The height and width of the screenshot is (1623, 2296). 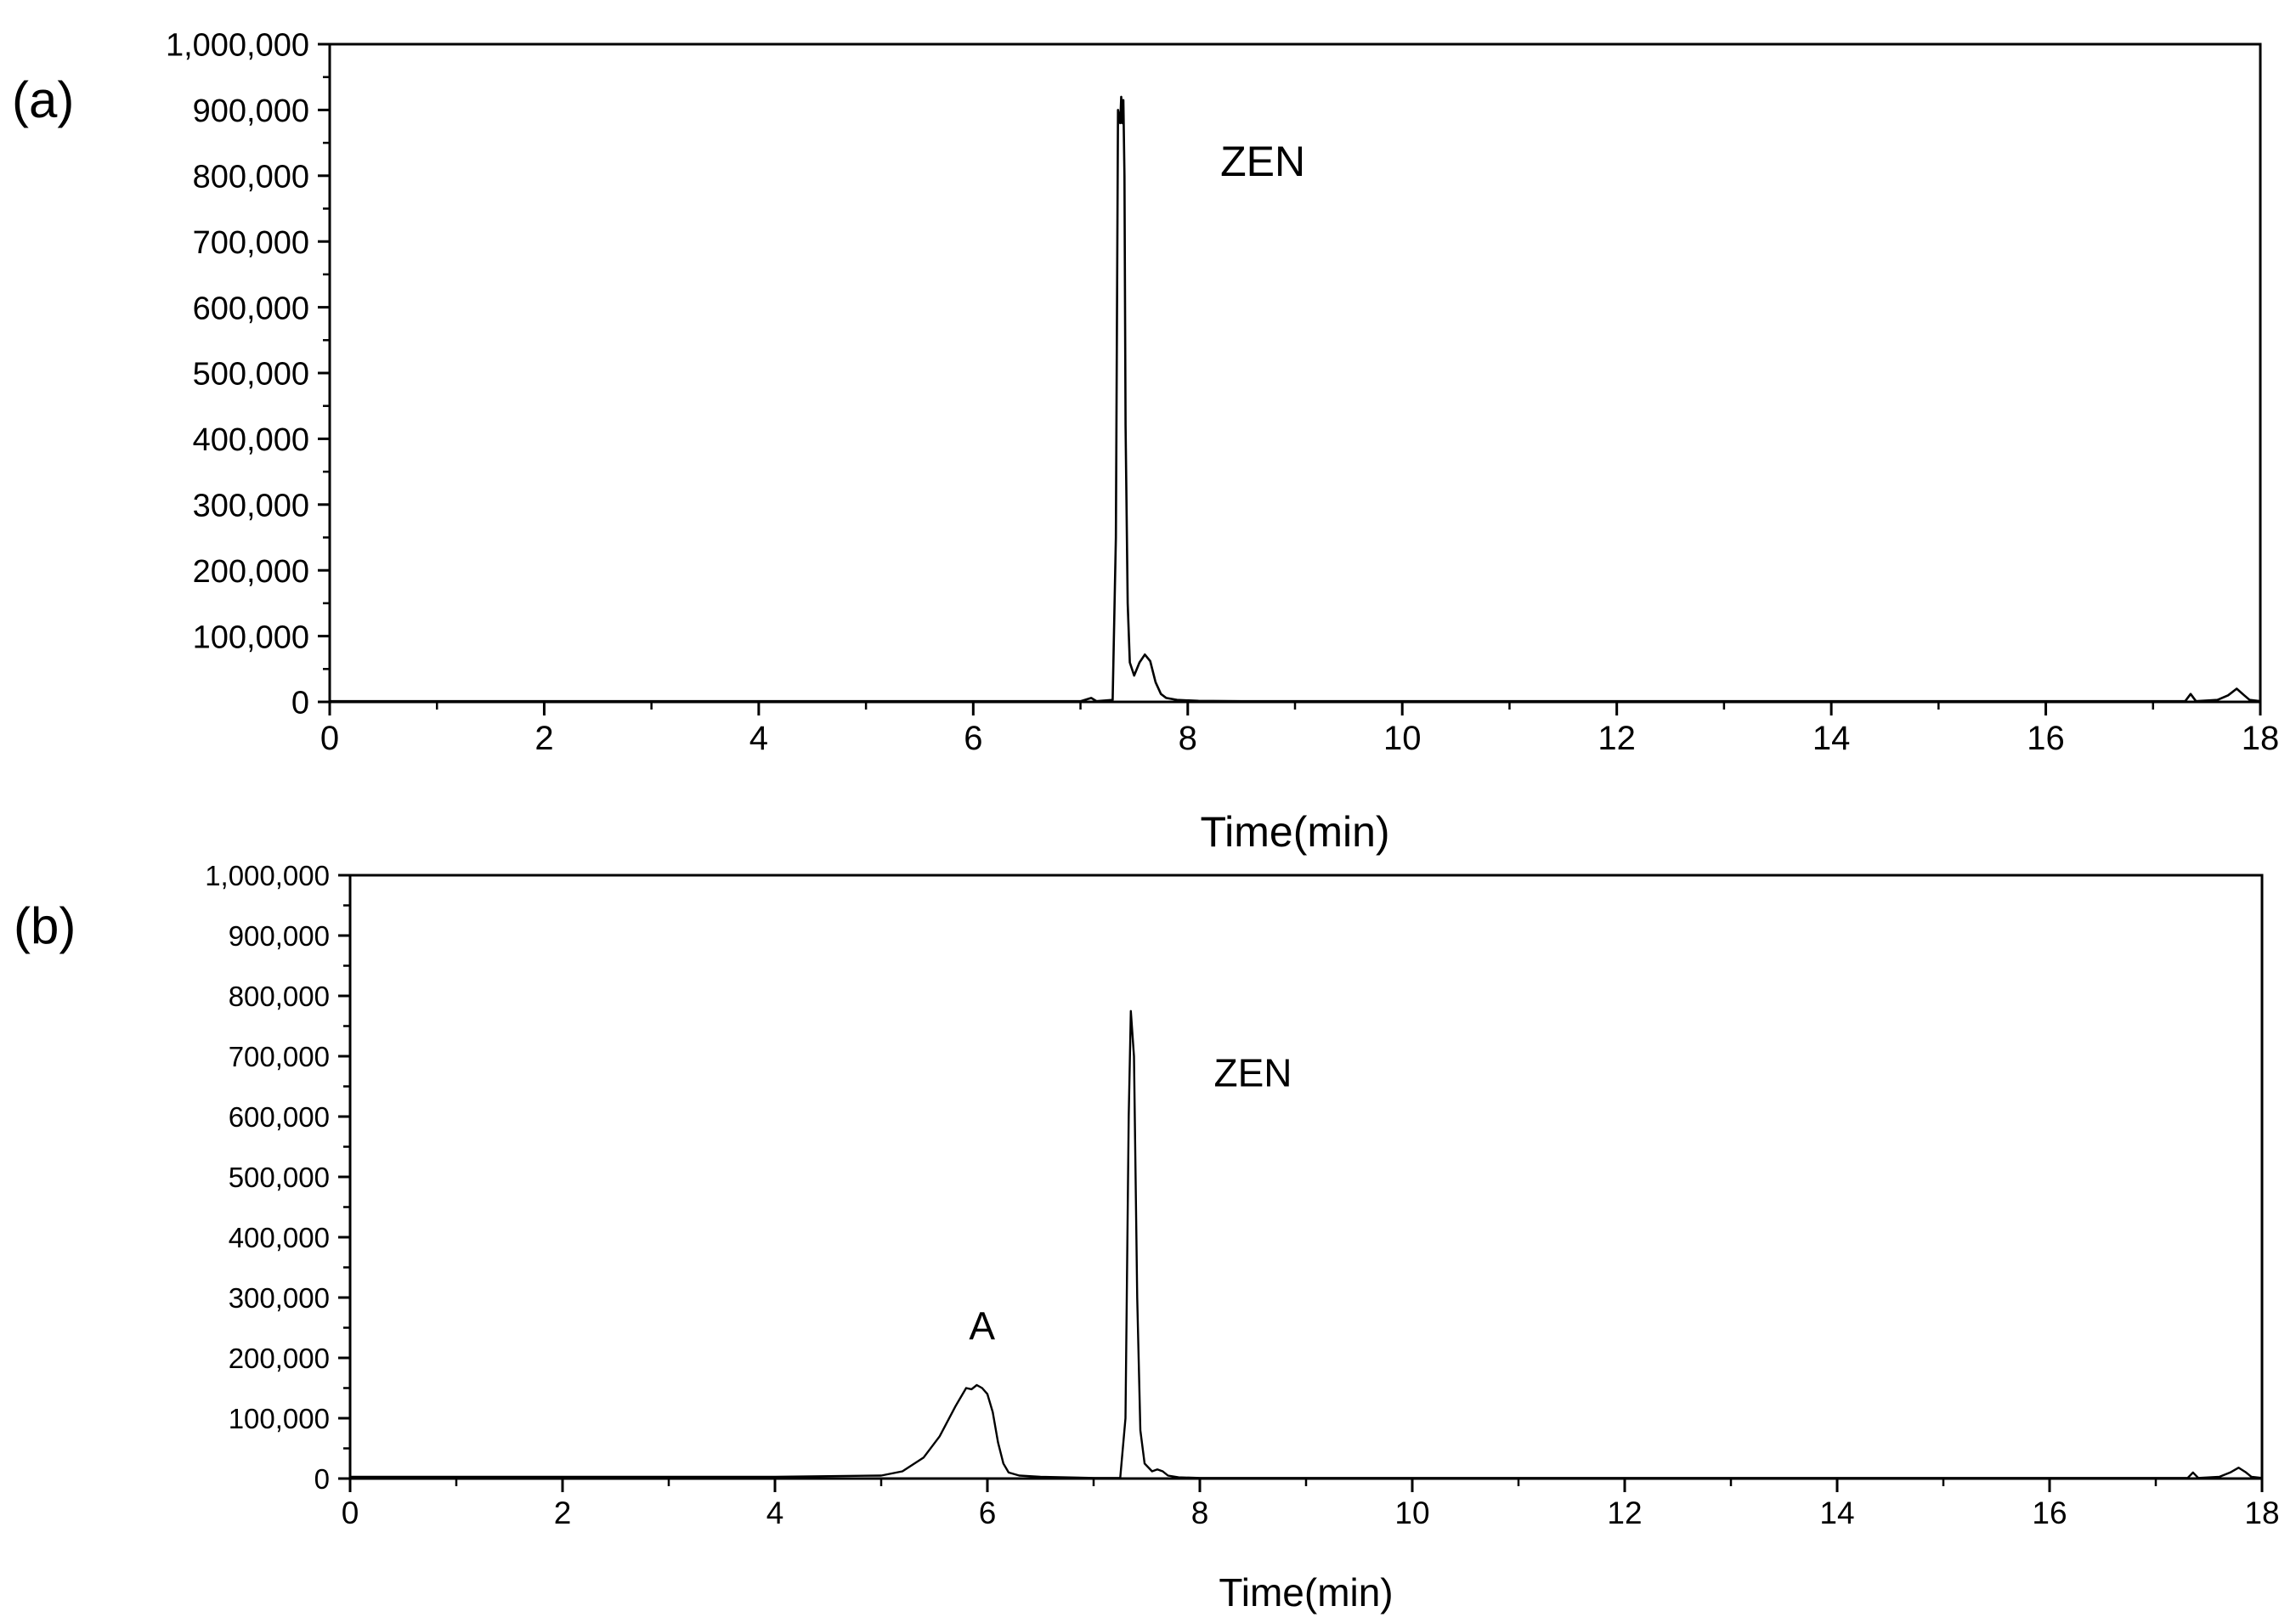 I want to click on panel-label: (a), so click(x=43, y=100).